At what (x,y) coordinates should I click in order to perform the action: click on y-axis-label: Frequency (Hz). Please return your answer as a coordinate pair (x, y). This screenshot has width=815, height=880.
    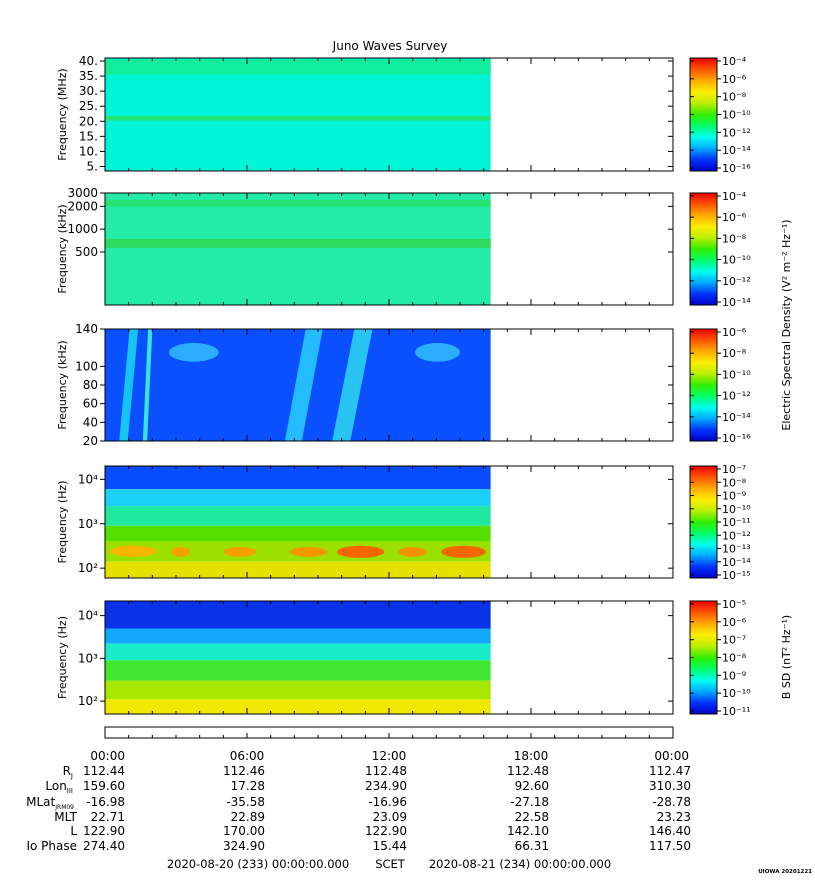
    Looking at the image, I should click on (62, 657).